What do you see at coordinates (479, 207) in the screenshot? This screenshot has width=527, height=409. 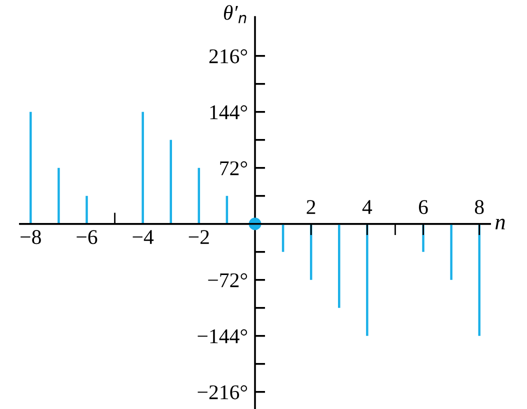 I see `x2-tick-label: 8` at bounding box center [479, 207].